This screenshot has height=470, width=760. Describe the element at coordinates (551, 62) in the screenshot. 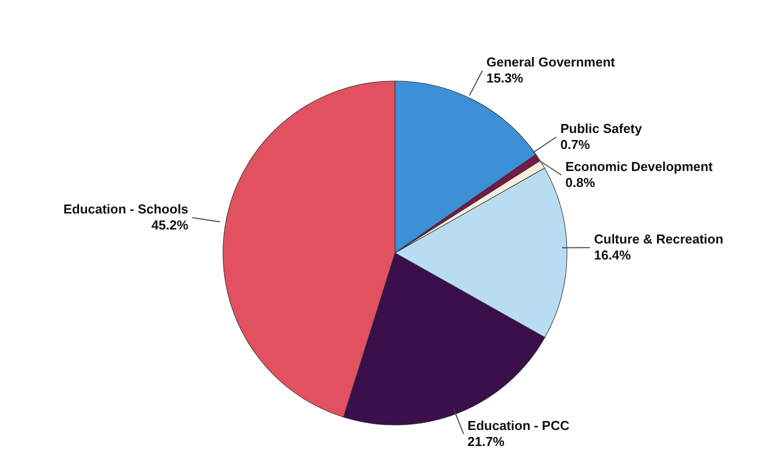

I see `slice-label: General Government` at that location.